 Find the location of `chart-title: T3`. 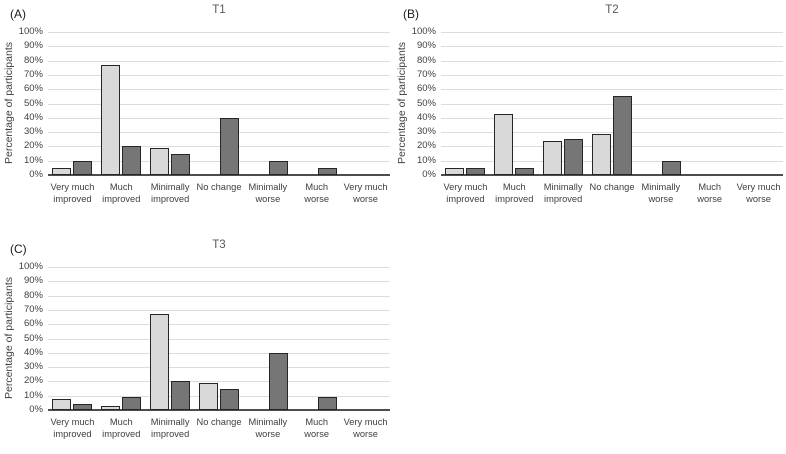

chart-title: T3 is located at coordinates (219, 245).